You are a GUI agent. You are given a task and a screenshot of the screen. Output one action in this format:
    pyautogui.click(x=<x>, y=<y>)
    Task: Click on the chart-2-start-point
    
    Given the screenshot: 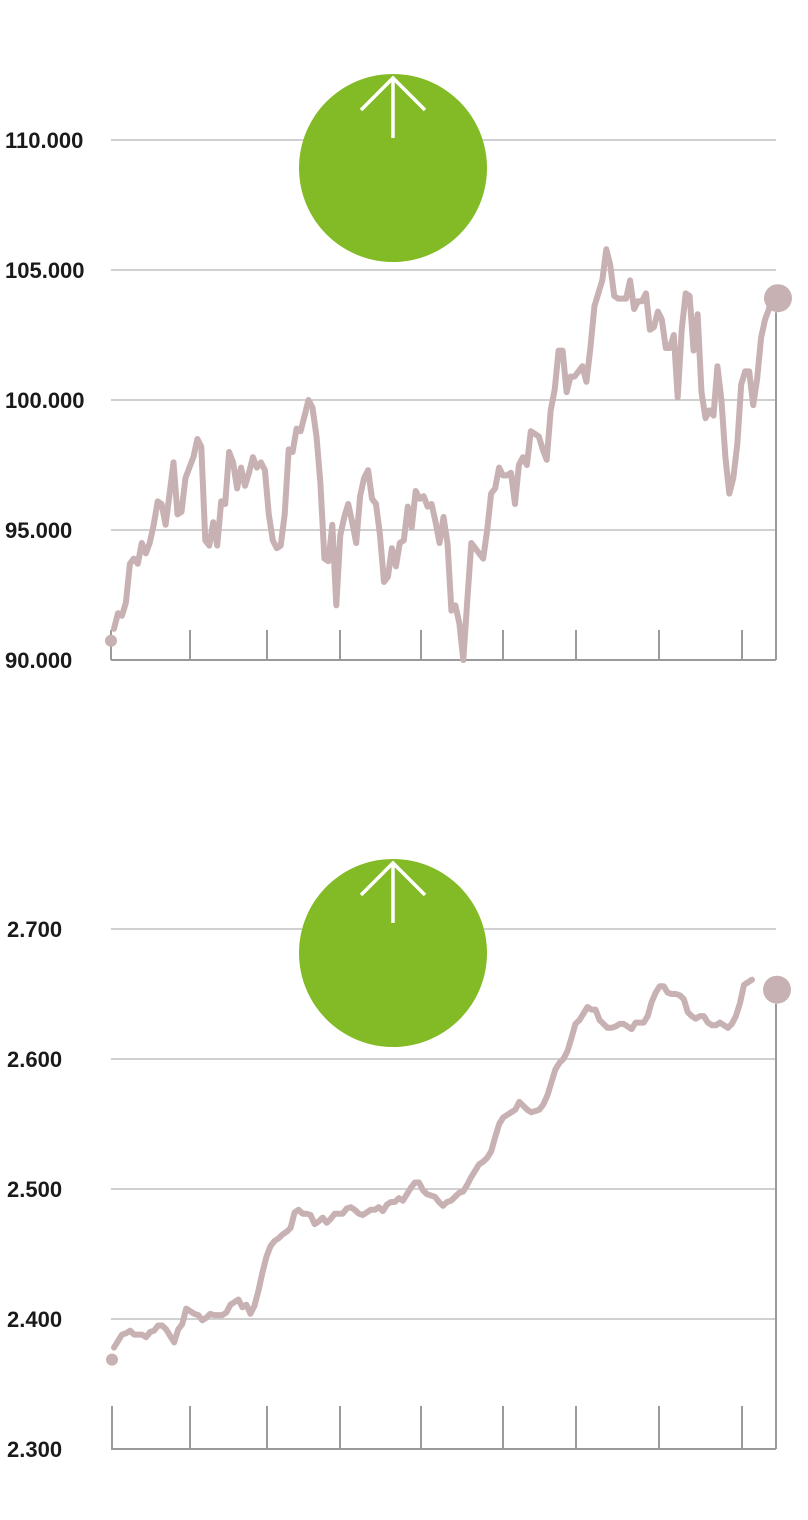 What is the action you would take?
    pyautogui.click(x=112, y=1359)
    